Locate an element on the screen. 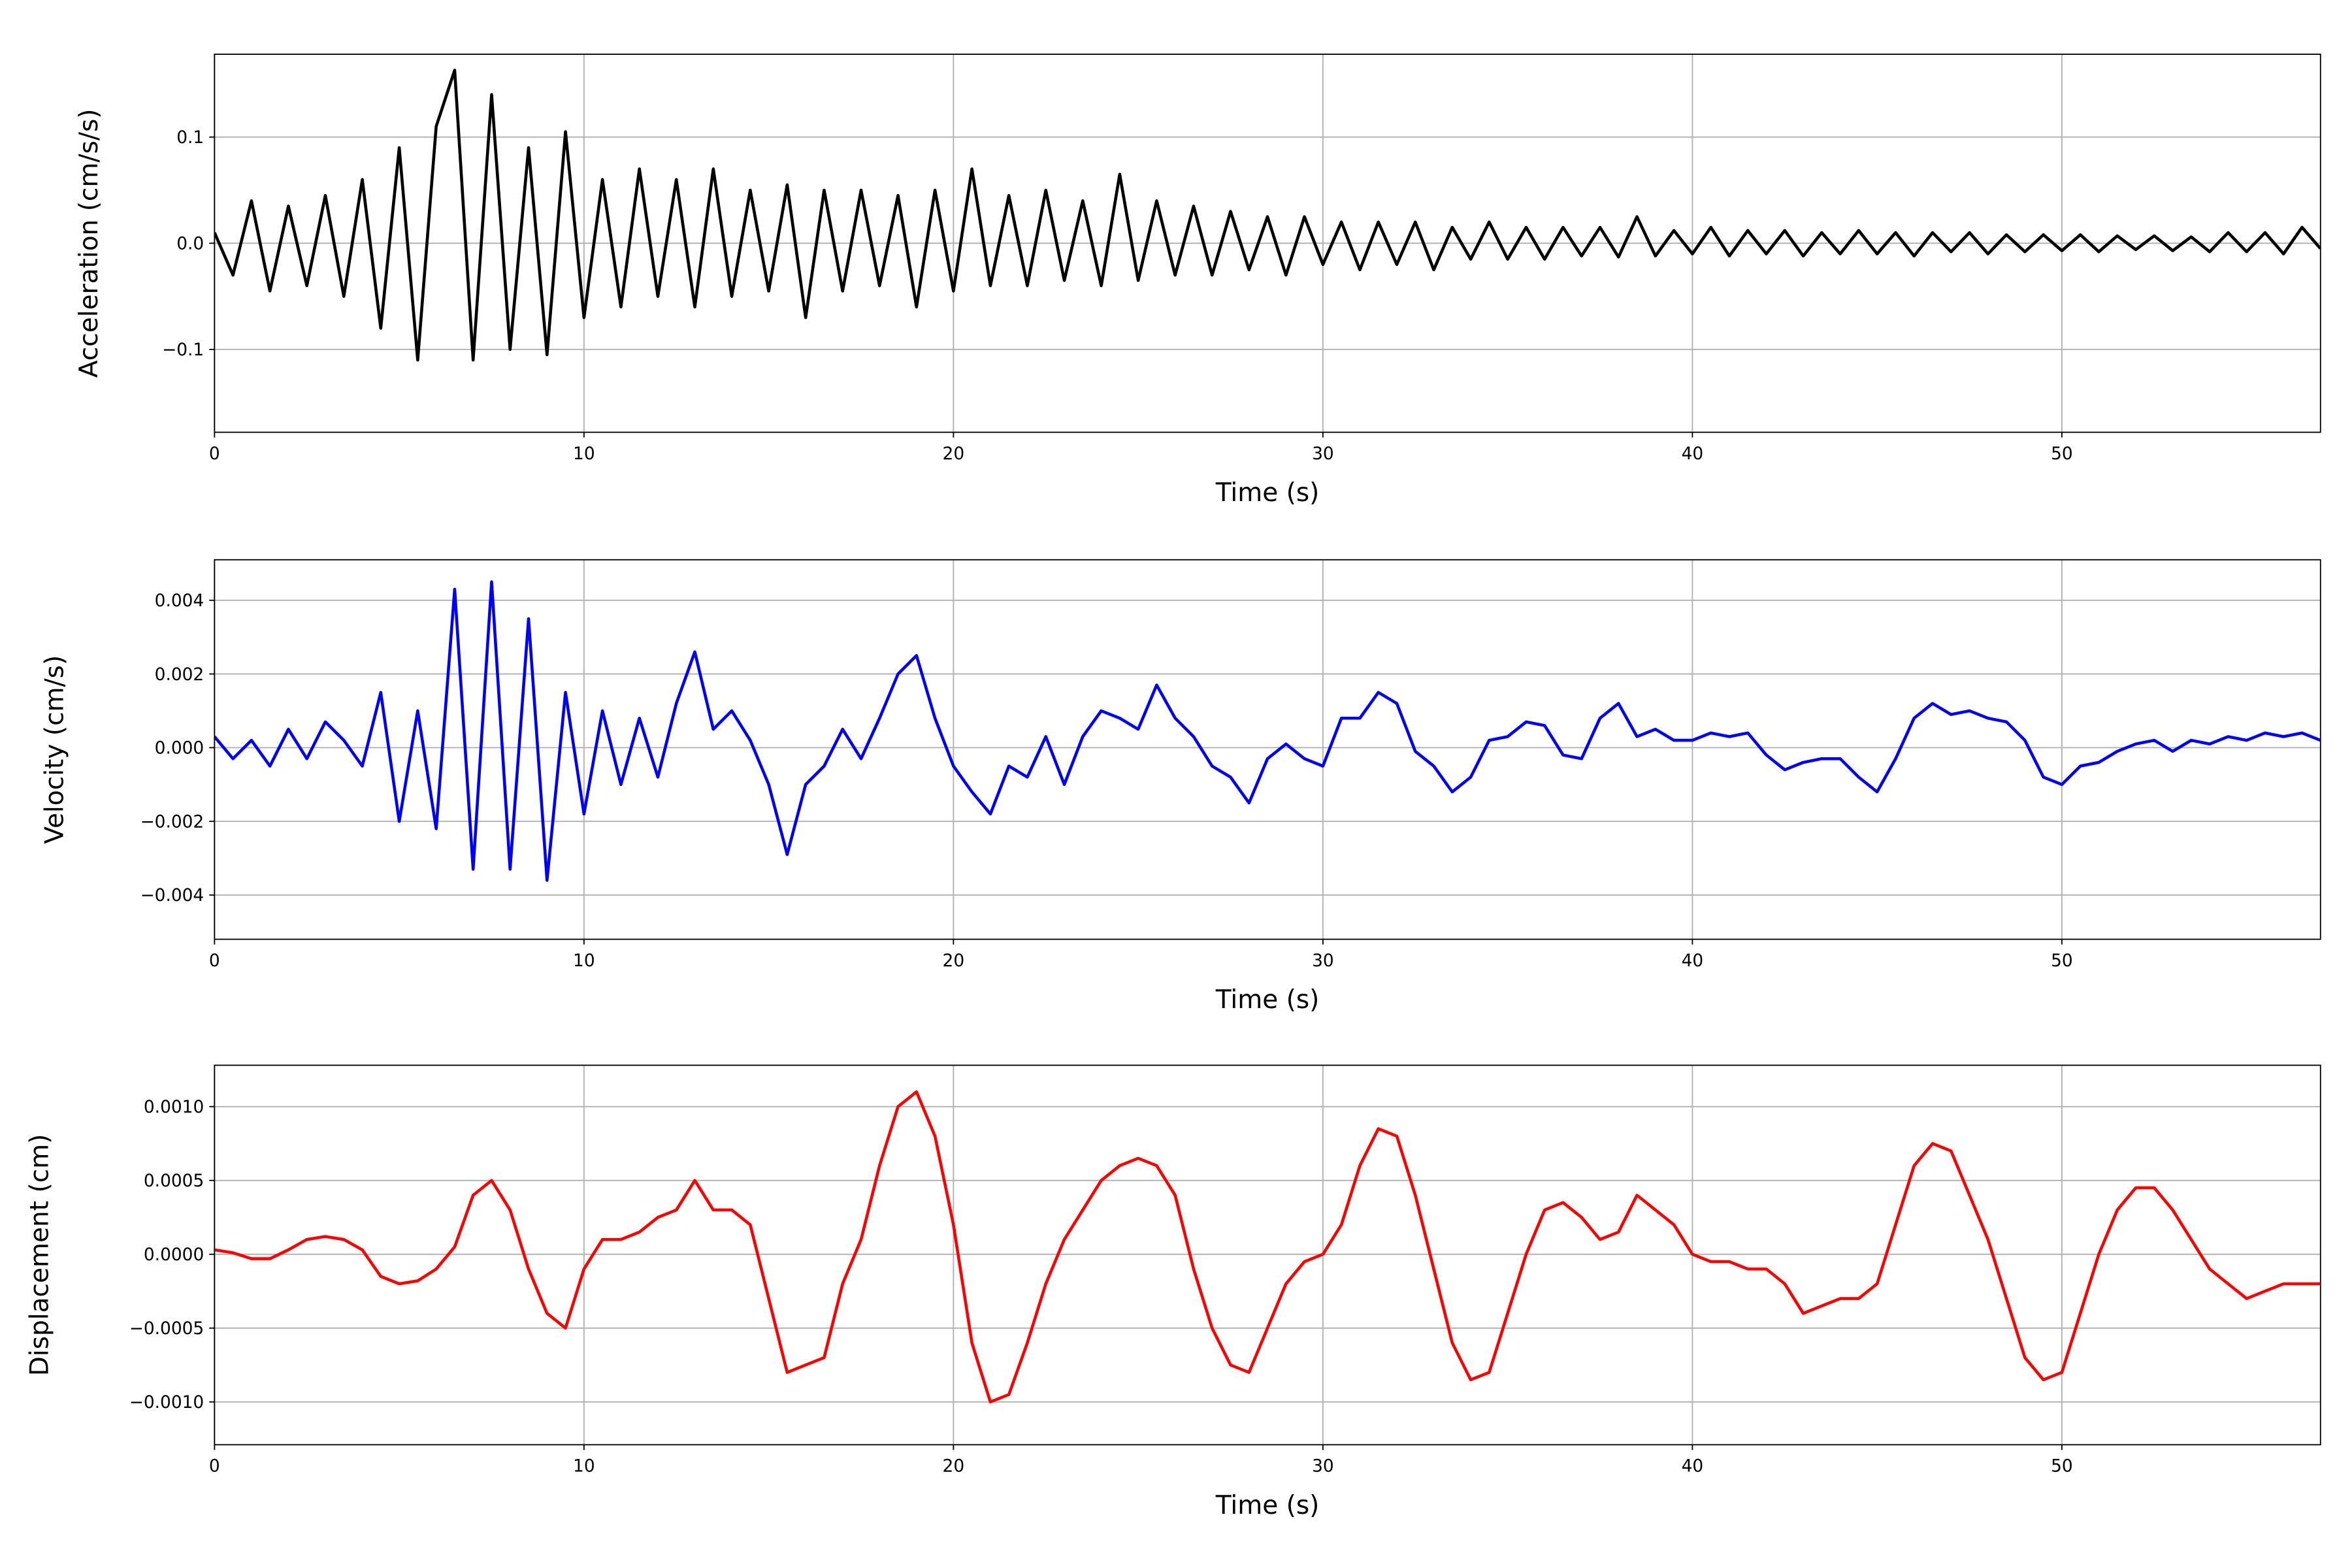 The height and width of the screenshot is (1568, 2352). y-axis-label: Velocity (cm/s) is located at coordinates (54, 749).